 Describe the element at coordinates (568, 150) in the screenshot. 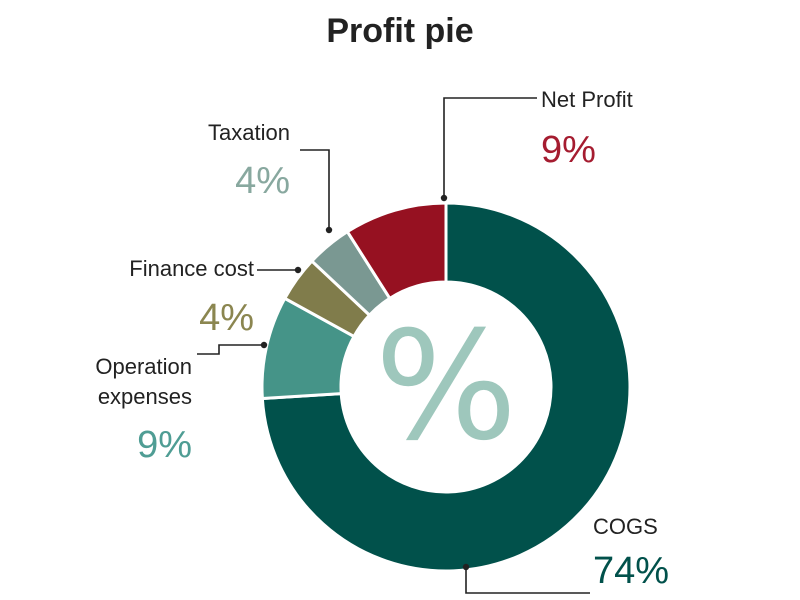

I see `value-net-profit: 9%` at that location.